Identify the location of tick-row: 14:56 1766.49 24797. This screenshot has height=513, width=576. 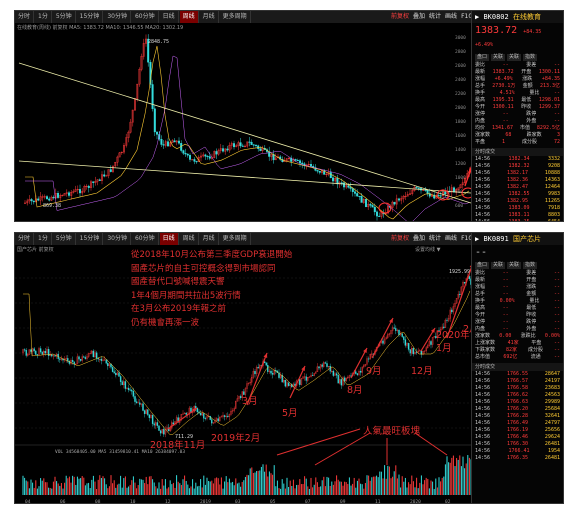
(517, 423).